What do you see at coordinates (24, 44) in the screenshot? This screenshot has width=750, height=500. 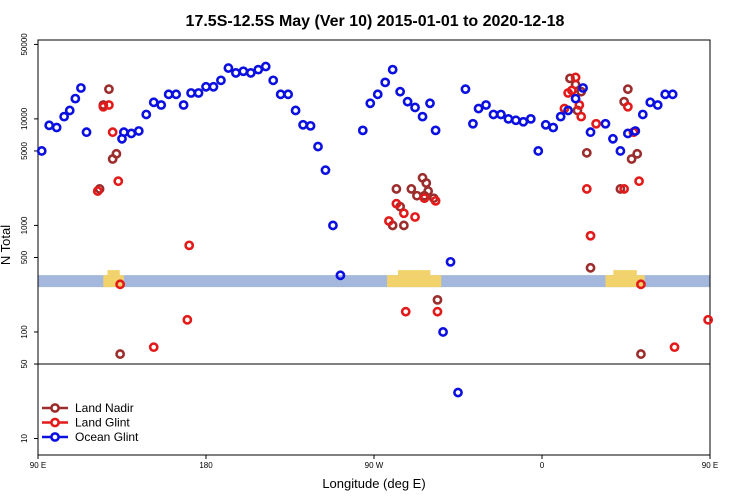 I see `y-tick-label: 50000` at bounding box center [24, 44].